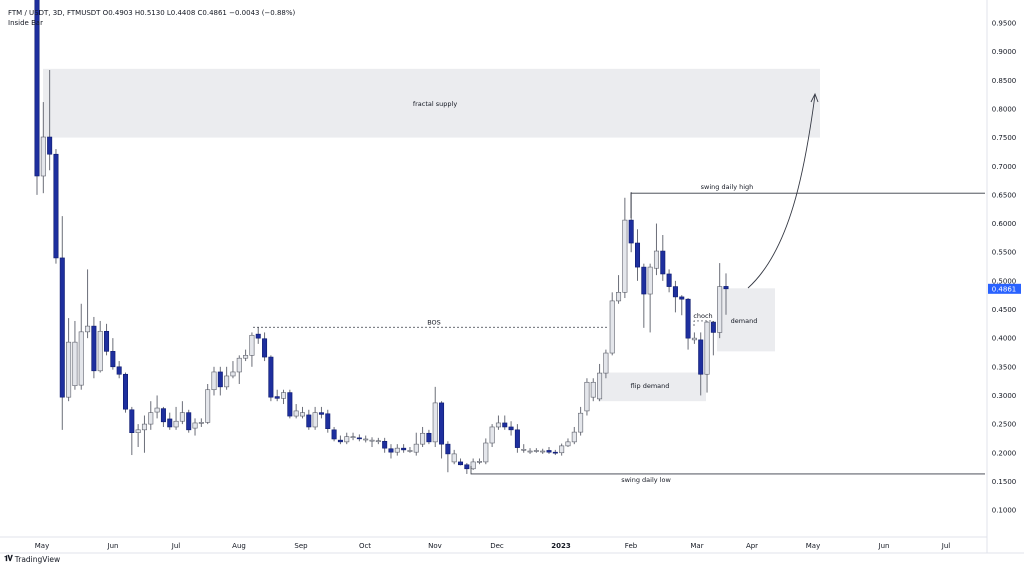 The width and height of the screenshot is (1024, 569). Describe the element at coordinates (702, 316) in the screenshot. I see `choch-label: choch` at that location.